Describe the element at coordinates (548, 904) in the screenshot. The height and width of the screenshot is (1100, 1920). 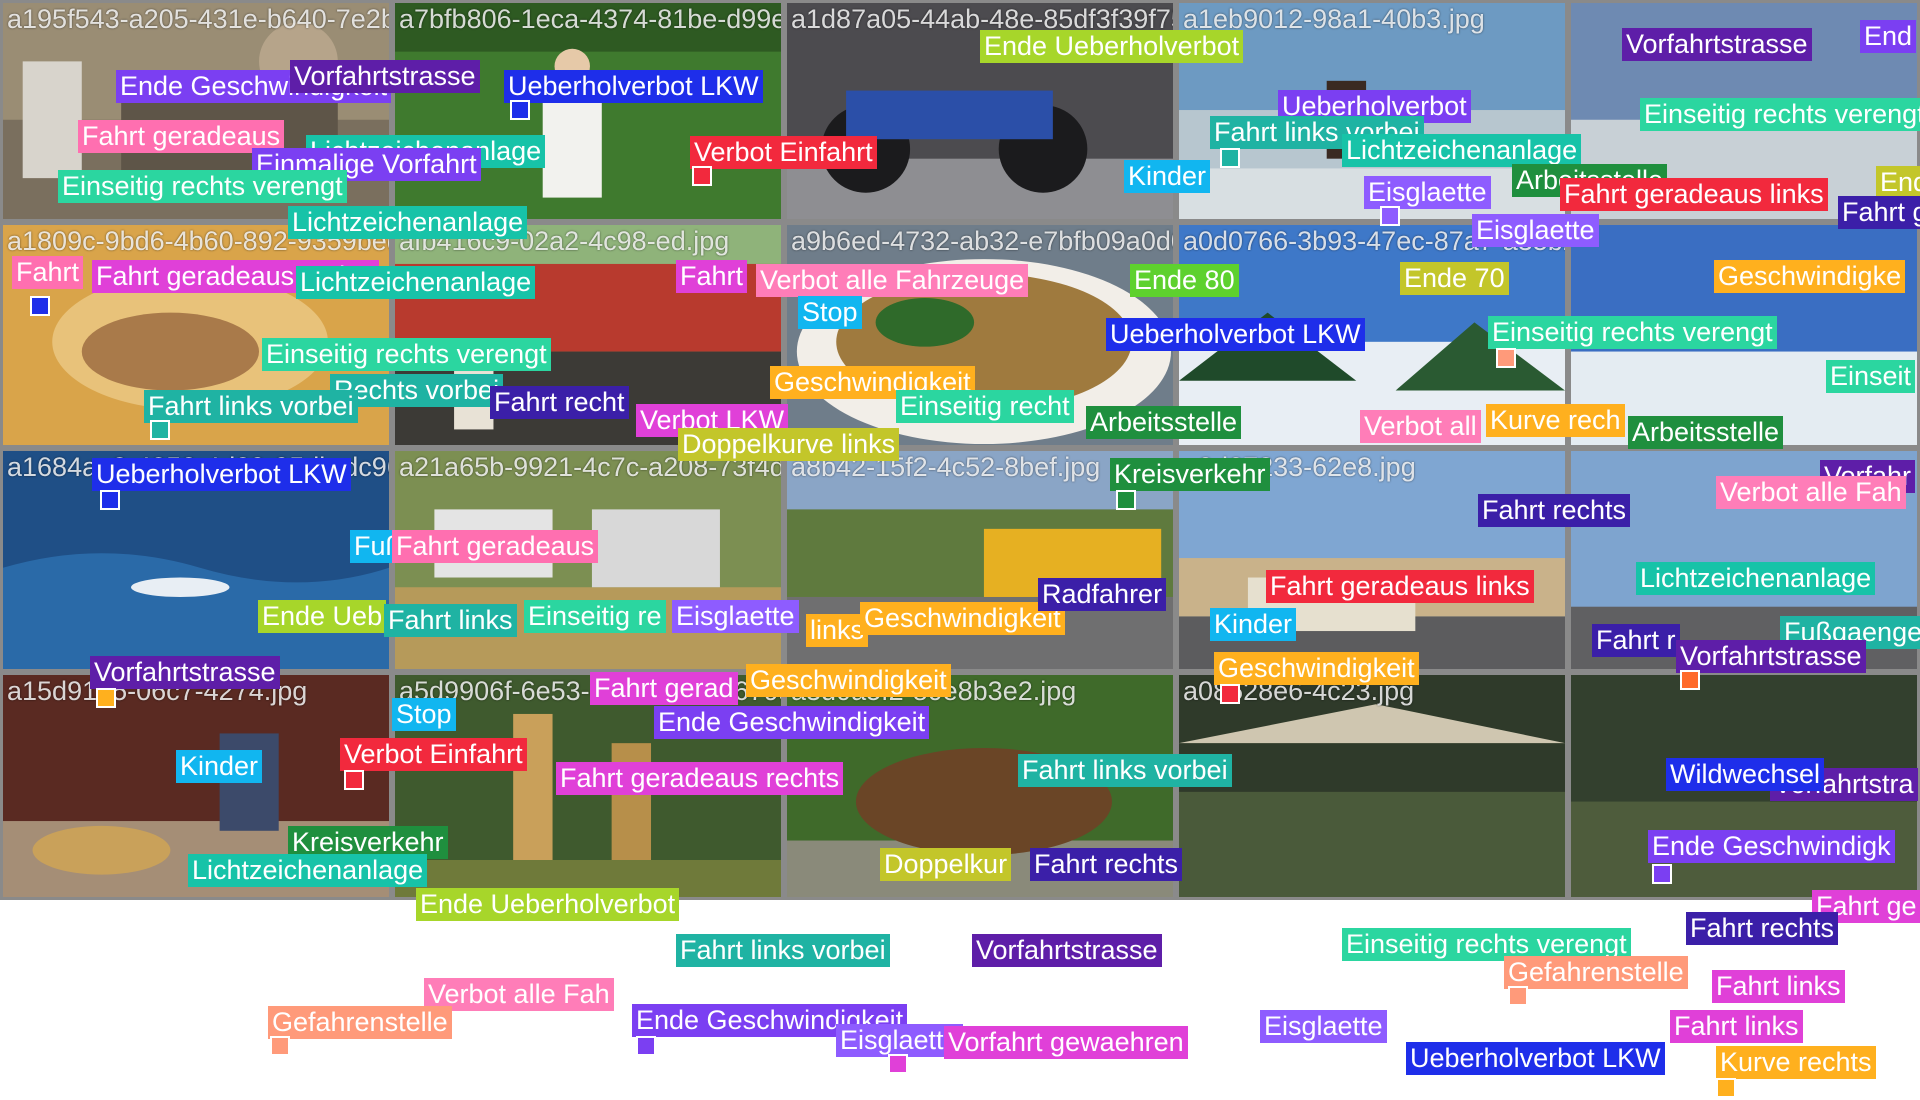
I see `detection-label: Ende Ueberholverbot` at that location.